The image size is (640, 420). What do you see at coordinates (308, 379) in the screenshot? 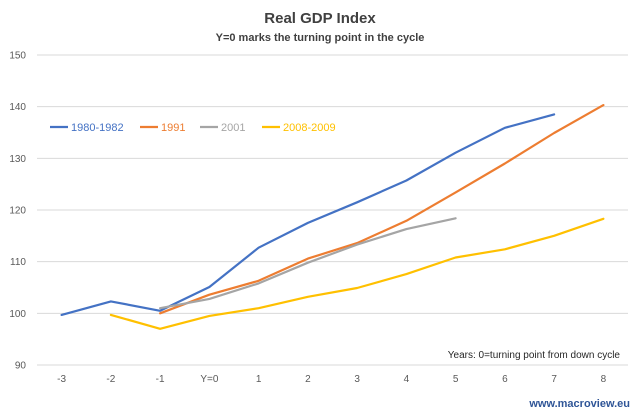
I see `x-tick-label: 2` at bounding box center [308, 379].